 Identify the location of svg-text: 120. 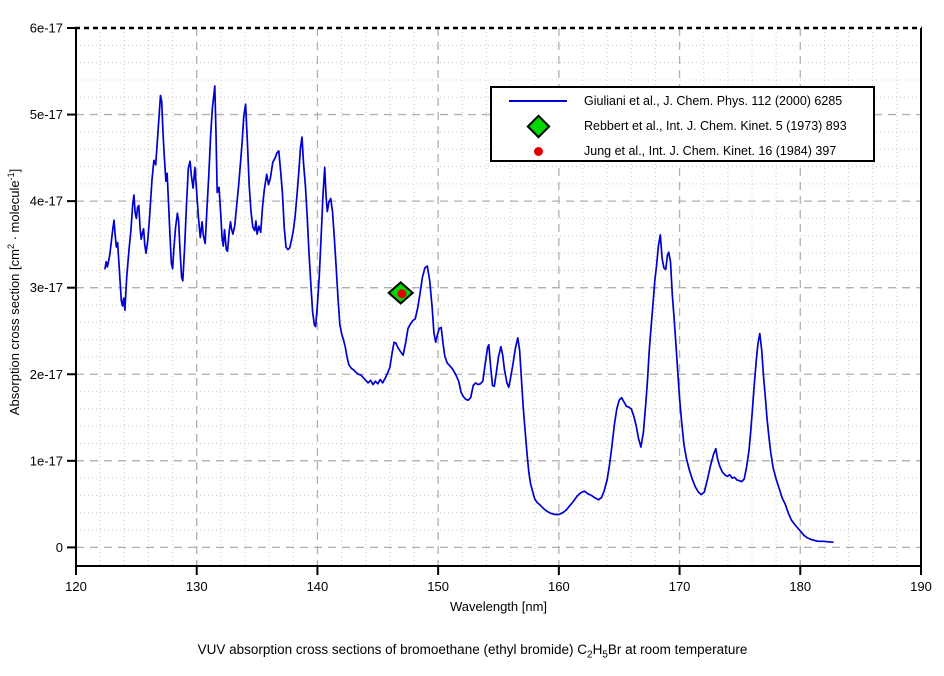
(76, 586).